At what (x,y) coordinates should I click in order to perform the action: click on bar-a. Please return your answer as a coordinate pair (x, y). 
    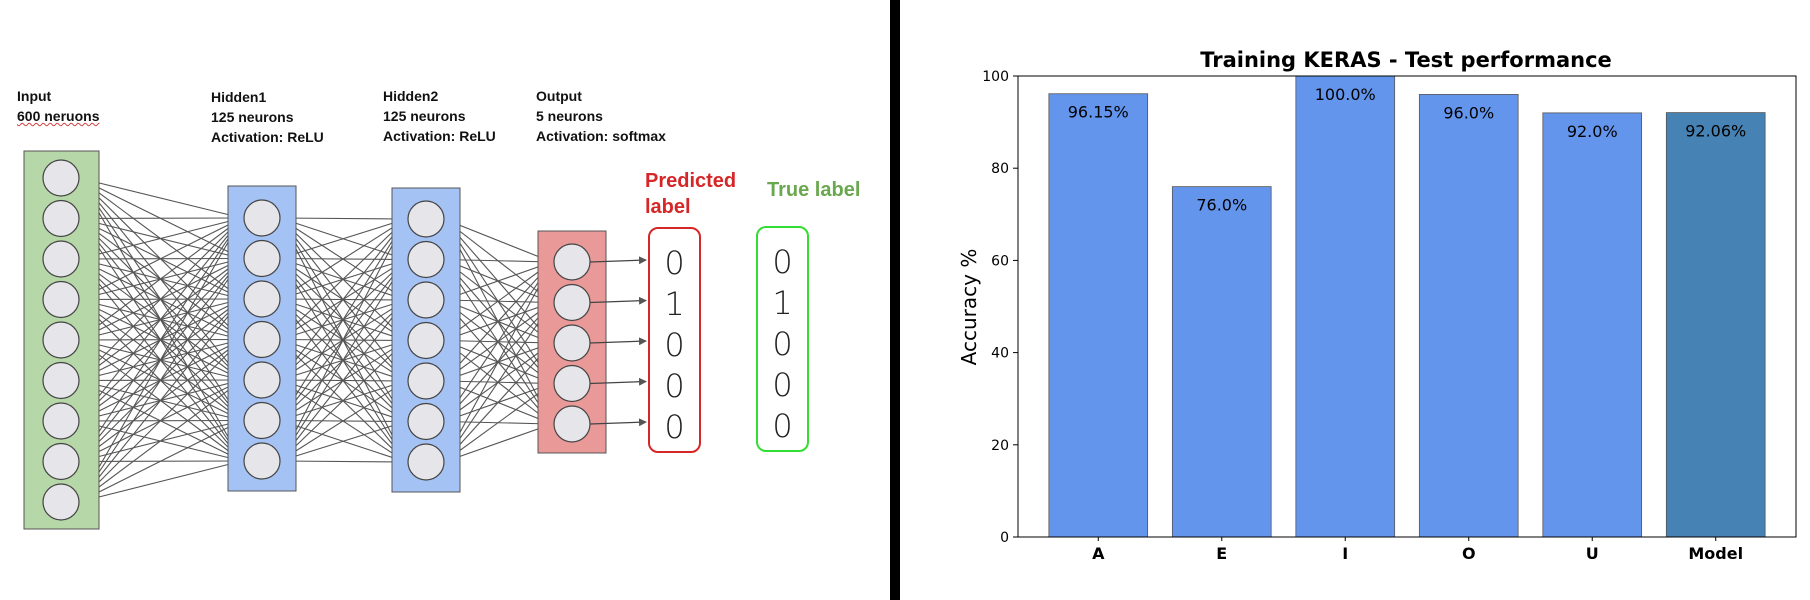
    Looking at the image, I should click on (1098, 315).